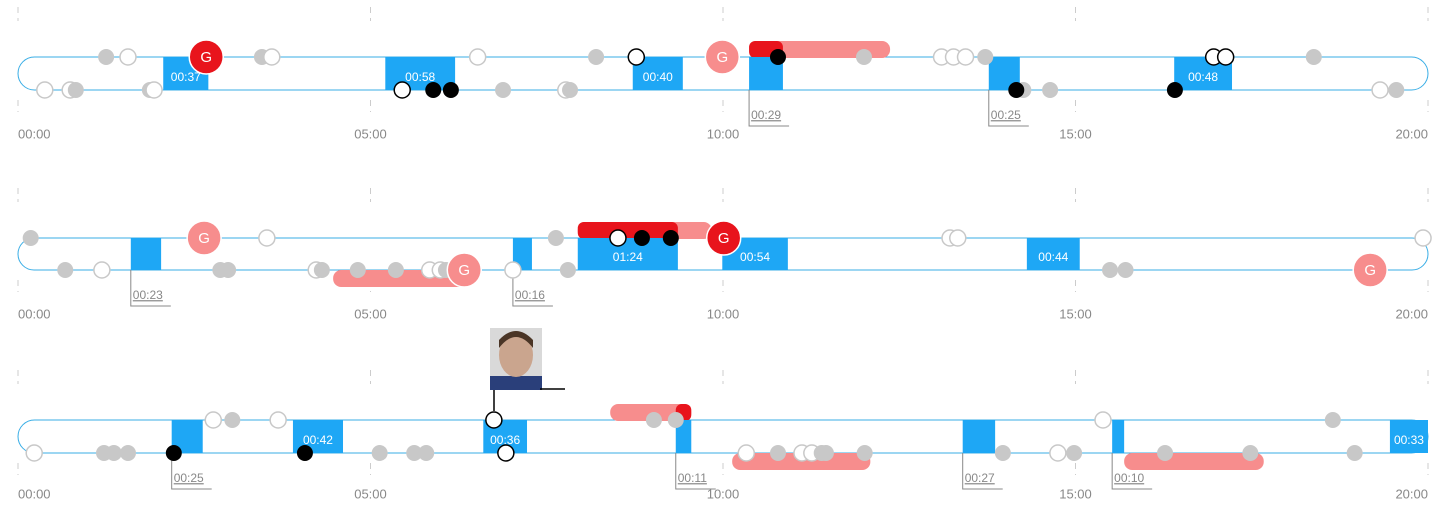 The height and width of the screenshot is (507, 1433). Describe the element at coordinates (658, 77) in the screenshot. I see `powerplay-duration: 00:40` at that location.